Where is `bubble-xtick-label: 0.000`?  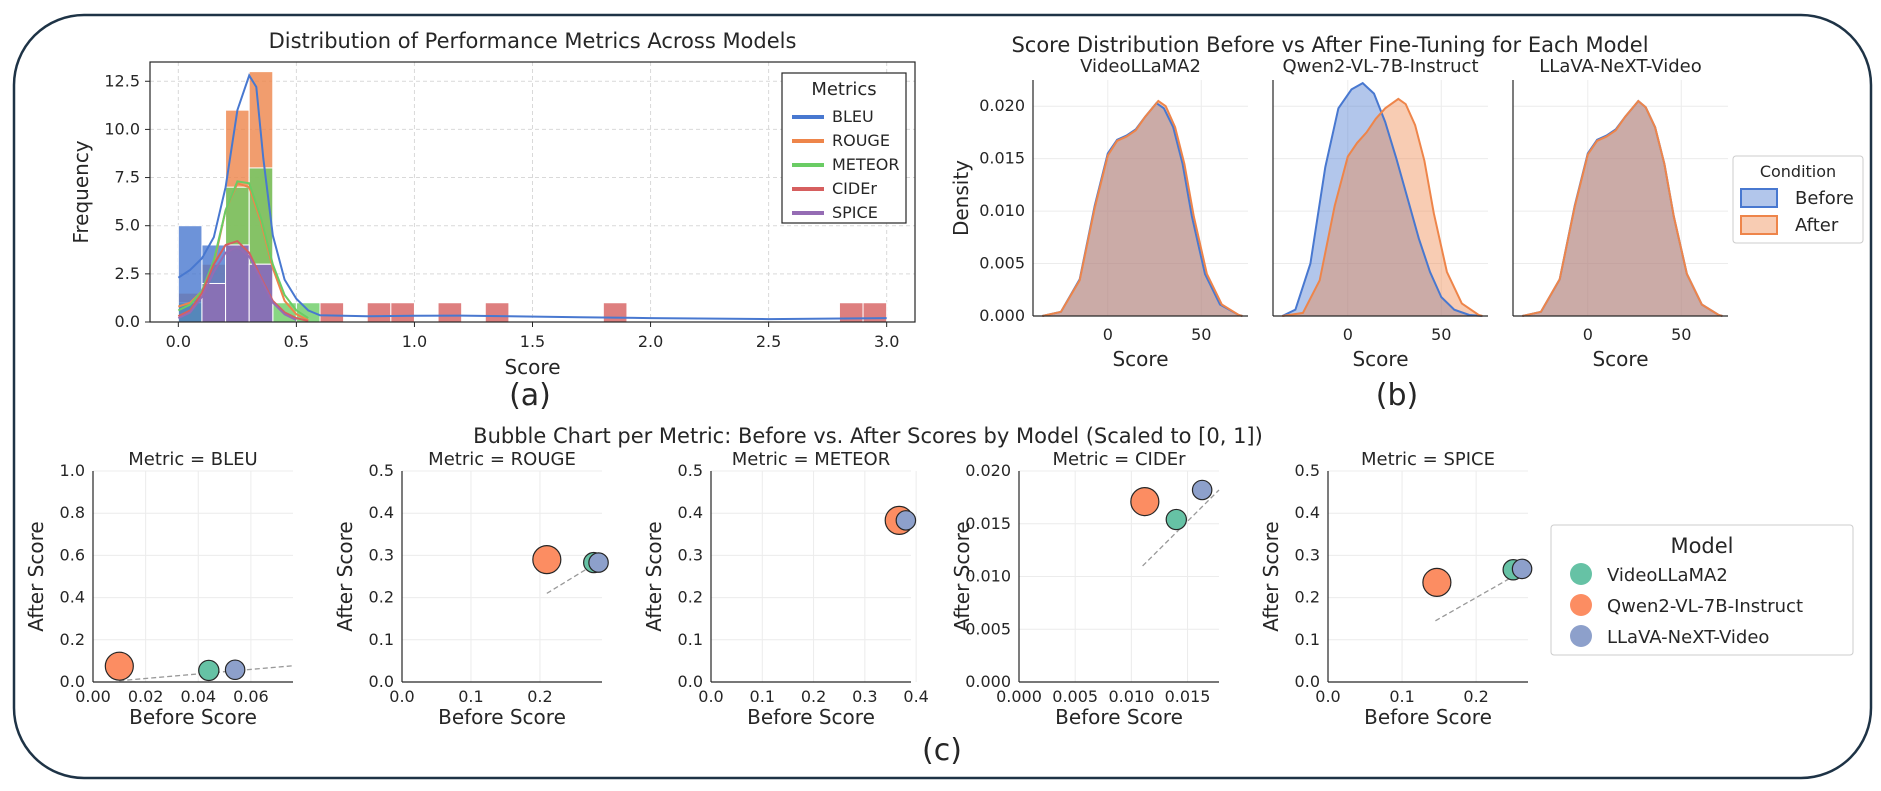 bubble-xtick-label: 0.000 is located at coordinates (1019, 696).